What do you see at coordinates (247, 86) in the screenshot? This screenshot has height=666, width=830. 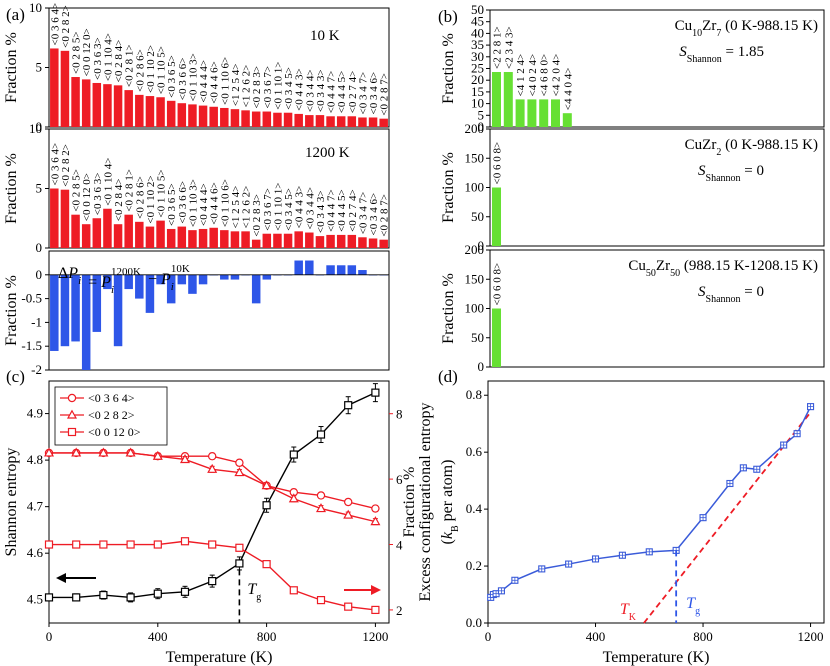 I see `bar-category-label: <1 2 6 2>` at bounding box center [247, 86].